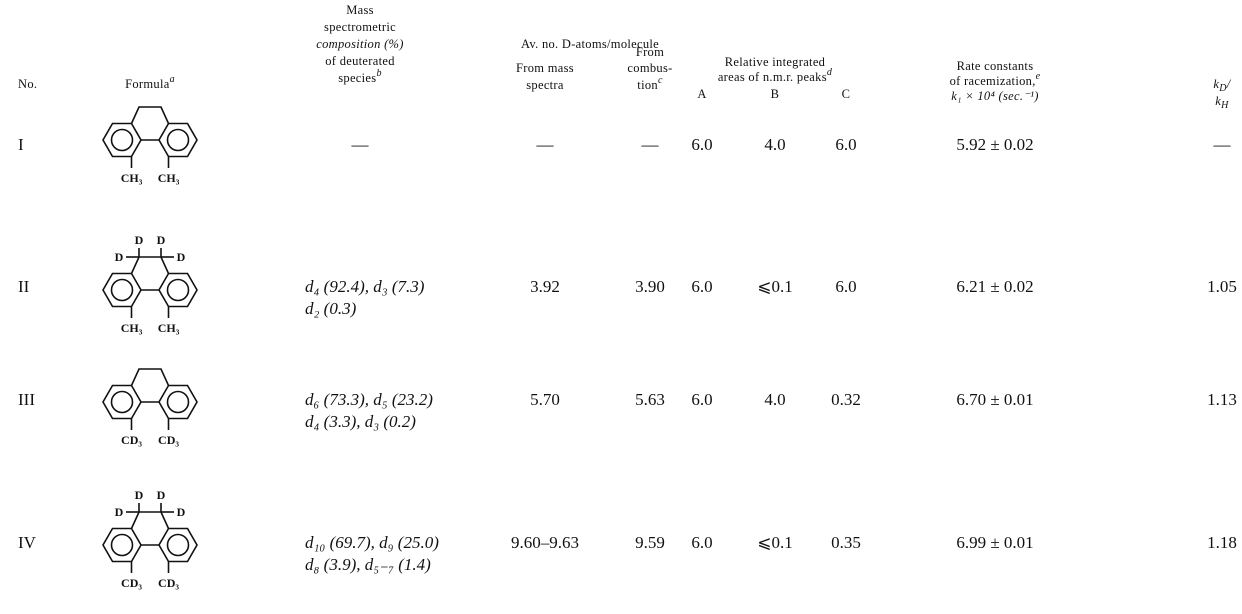  What do you see at coordinates (365, 286) in the screenshot?
I see `composition: d₄ (92.4), d₃ (7.3)` at bounding box center [365, 286].